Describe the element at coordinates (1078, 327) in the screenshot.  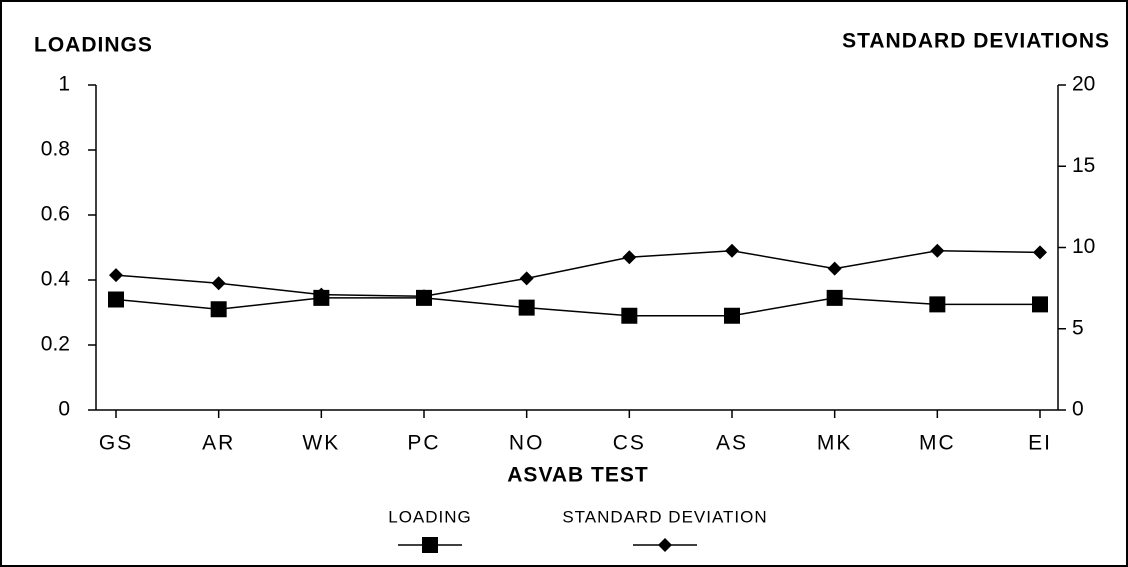
I see `y2-tick-label: 5` at that location.